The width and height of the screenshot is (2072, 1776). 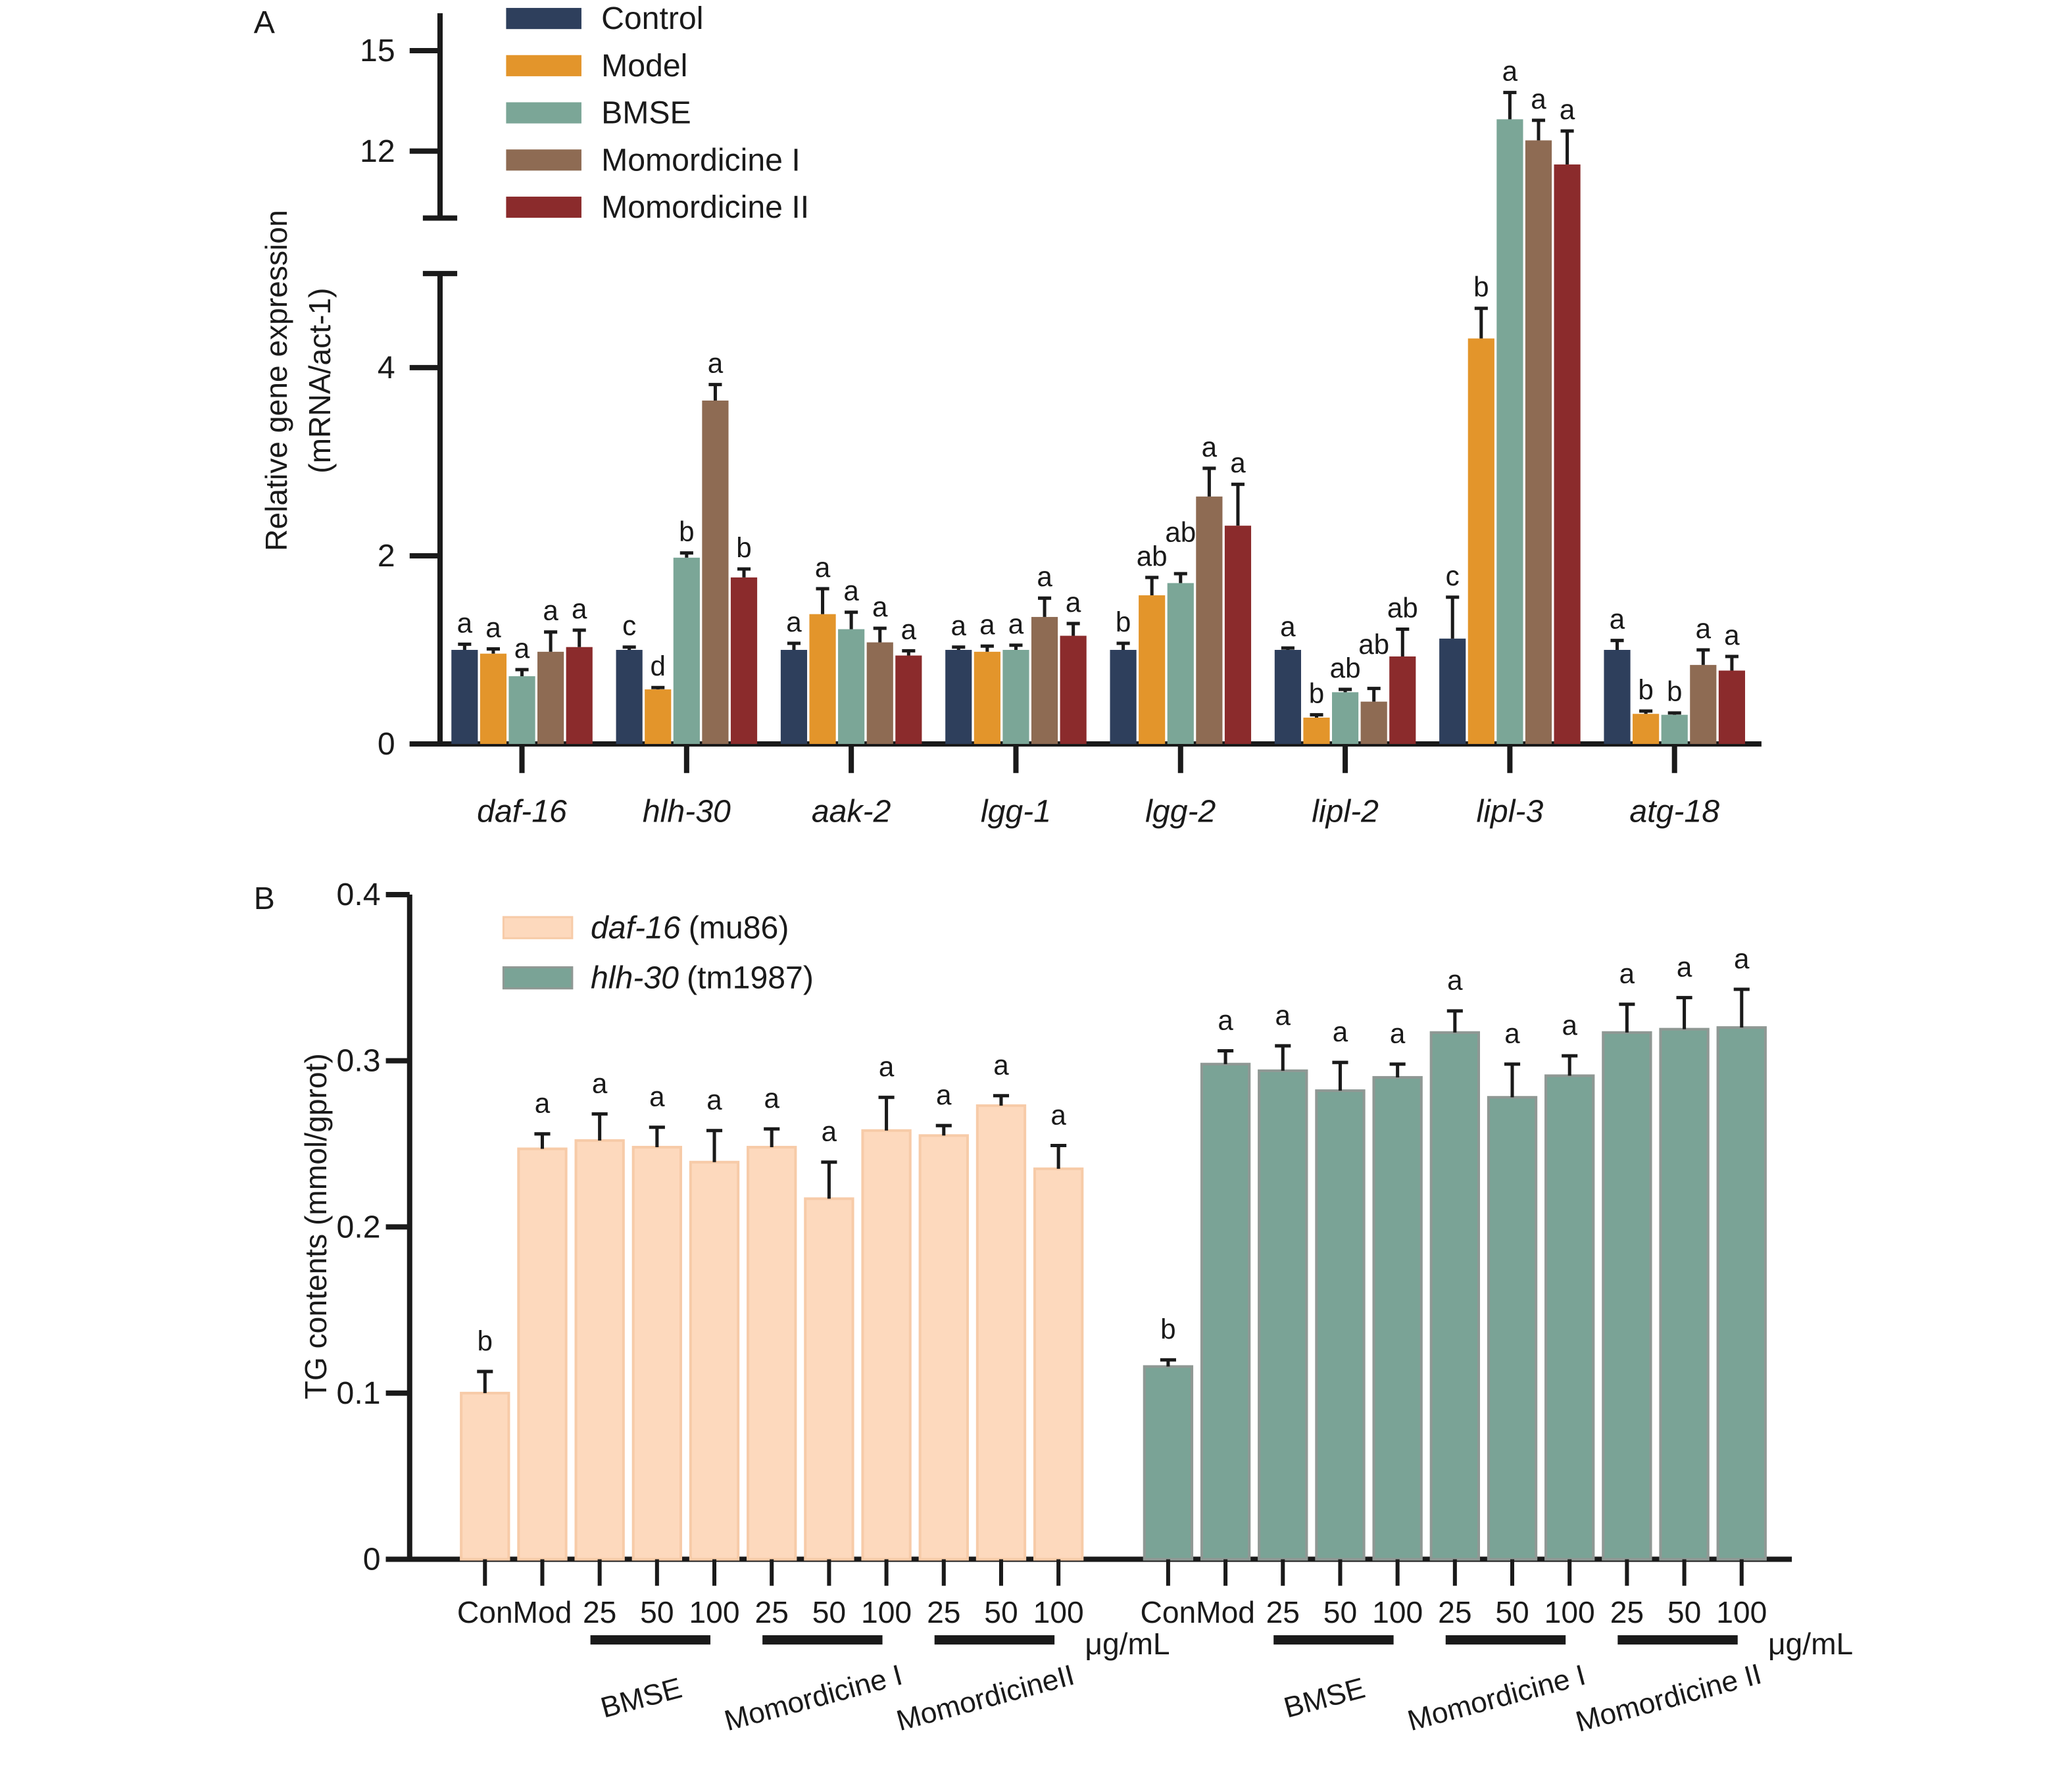 I want to click on bar-atg-18-model, so click(x=1646, y=729).